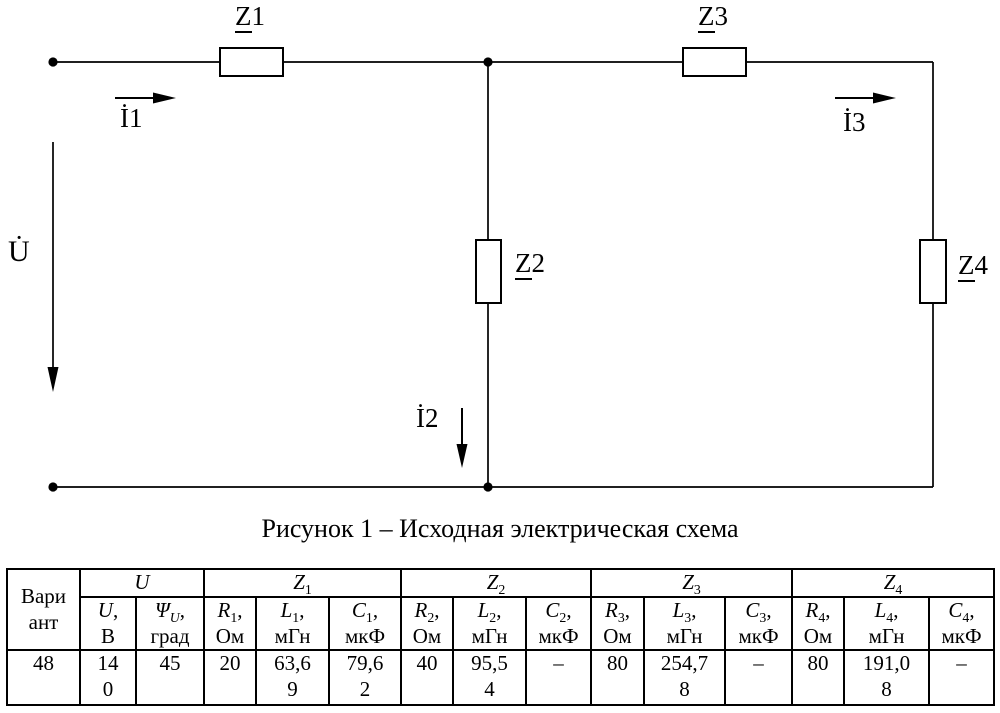 The width and height of the screenshot is (1000, 713). Describe the element at coordinates (886, 623) in the screenshot. I see `col-header-l4: L4, мГн` at that location.